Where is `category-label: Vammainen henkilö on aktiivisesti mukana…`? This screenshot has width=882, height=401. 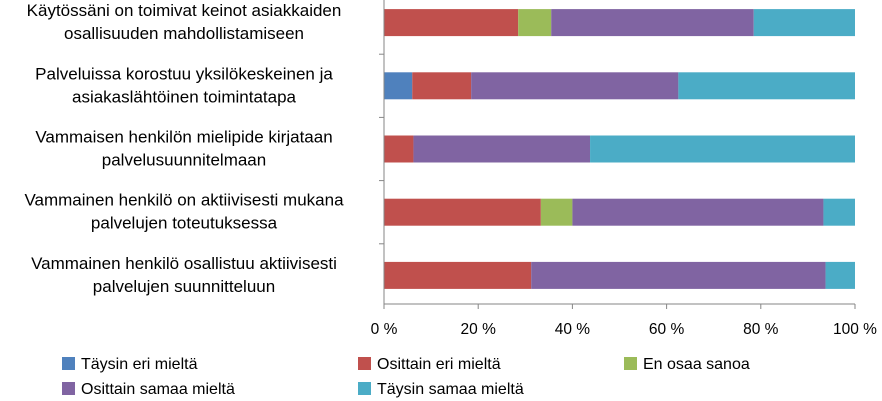 category-label: Vammainen henkilö on aktiivisesti mukana… is located at coordinates (184, 212).